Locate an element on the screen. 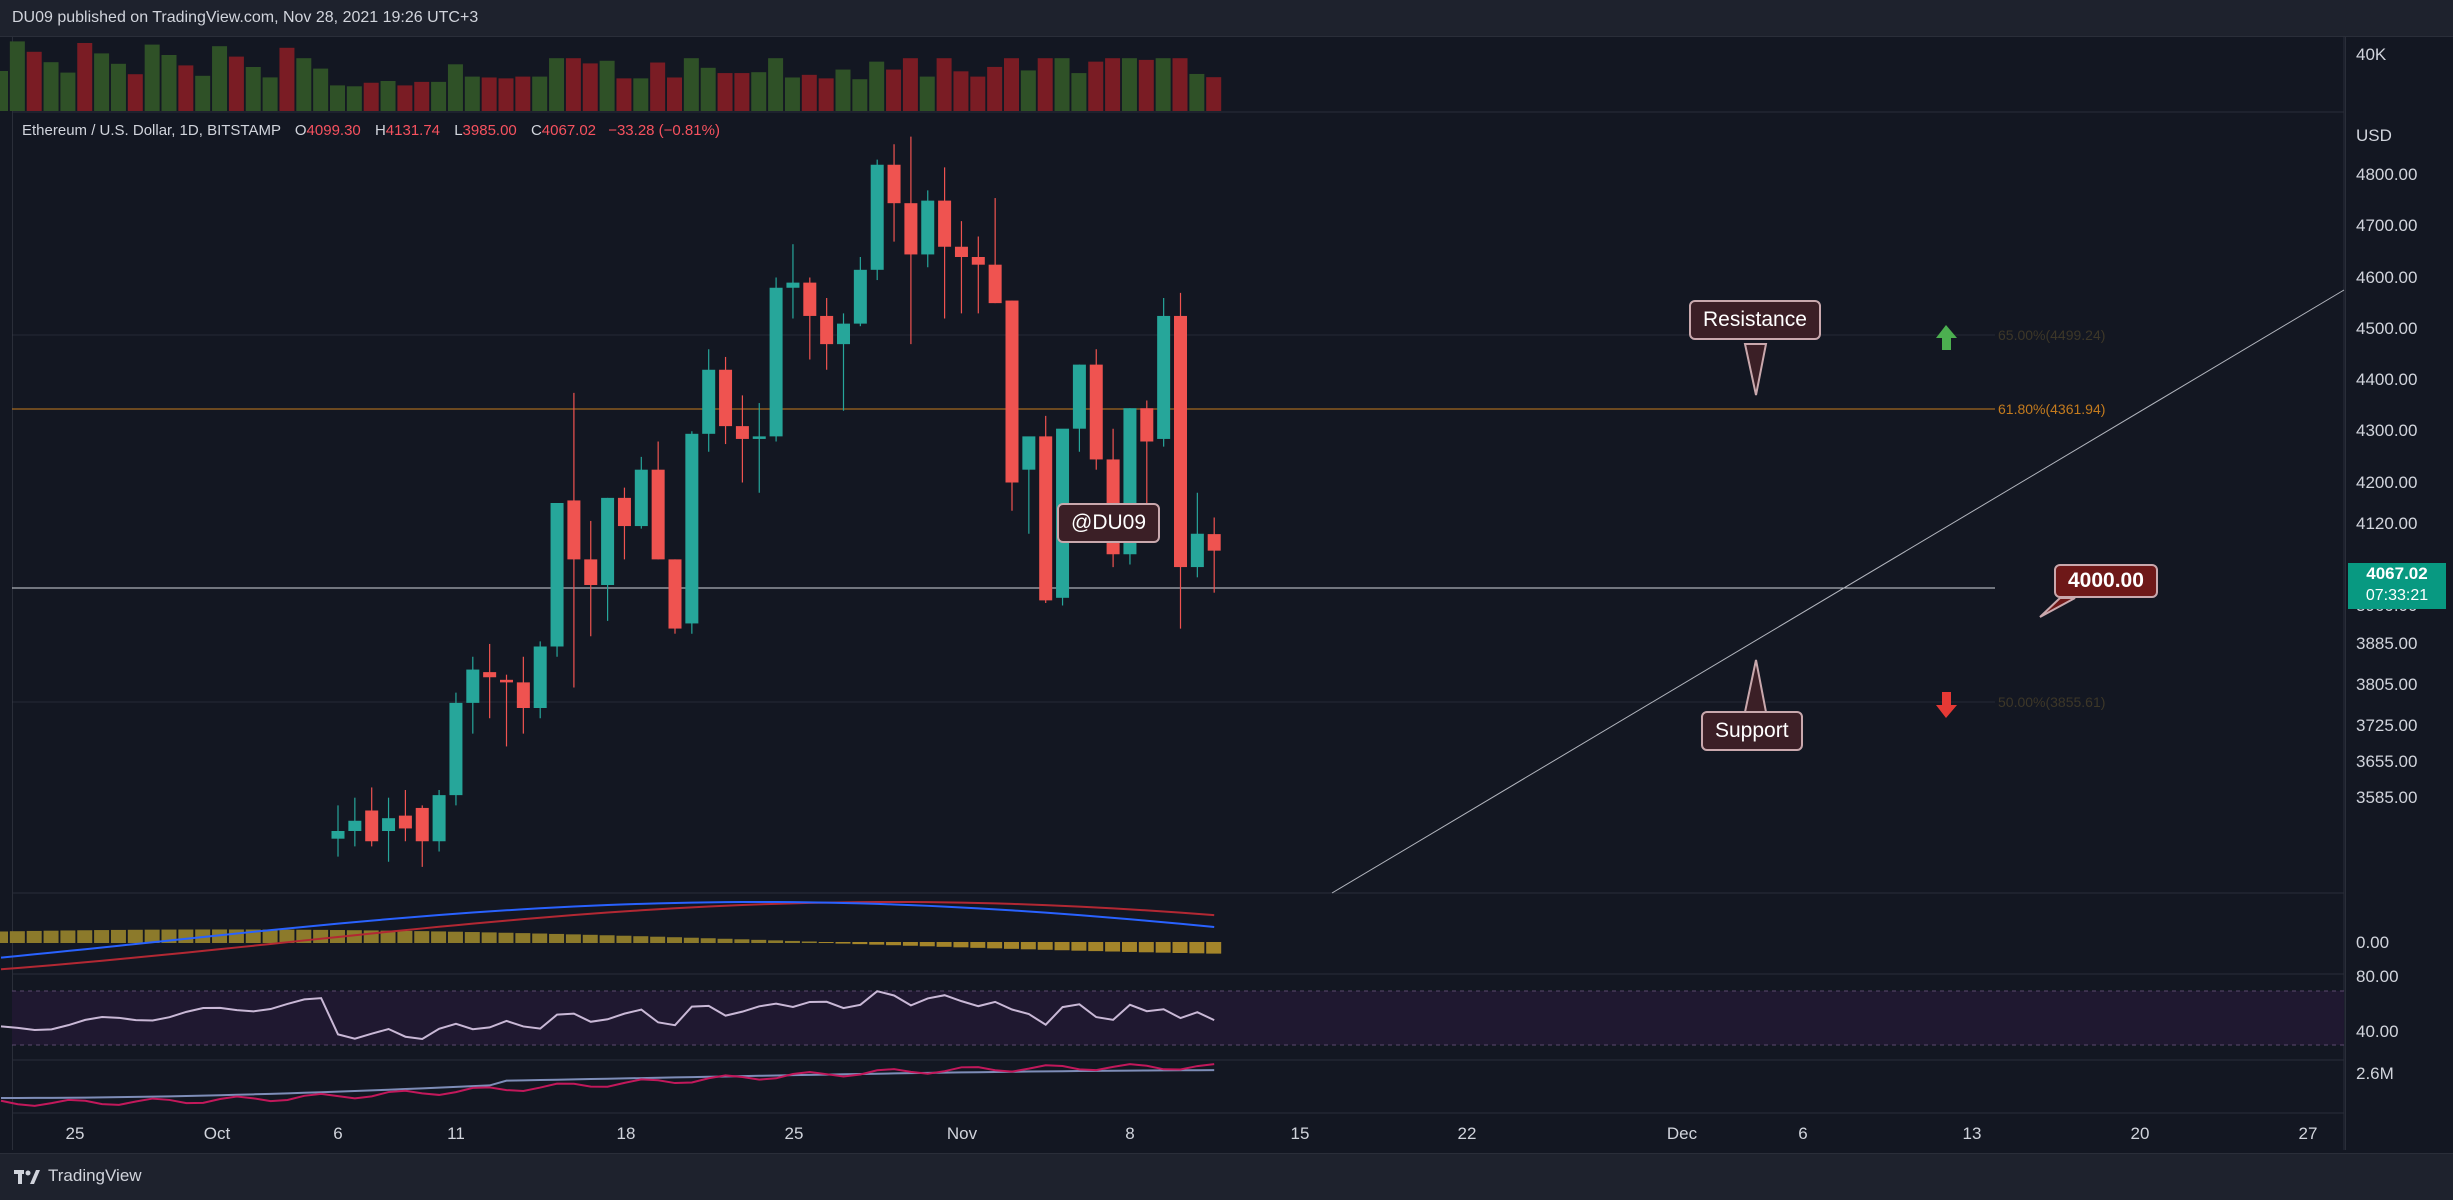  legend-change: −33.28 (−0.81%) is located at coordinates (664, 130).